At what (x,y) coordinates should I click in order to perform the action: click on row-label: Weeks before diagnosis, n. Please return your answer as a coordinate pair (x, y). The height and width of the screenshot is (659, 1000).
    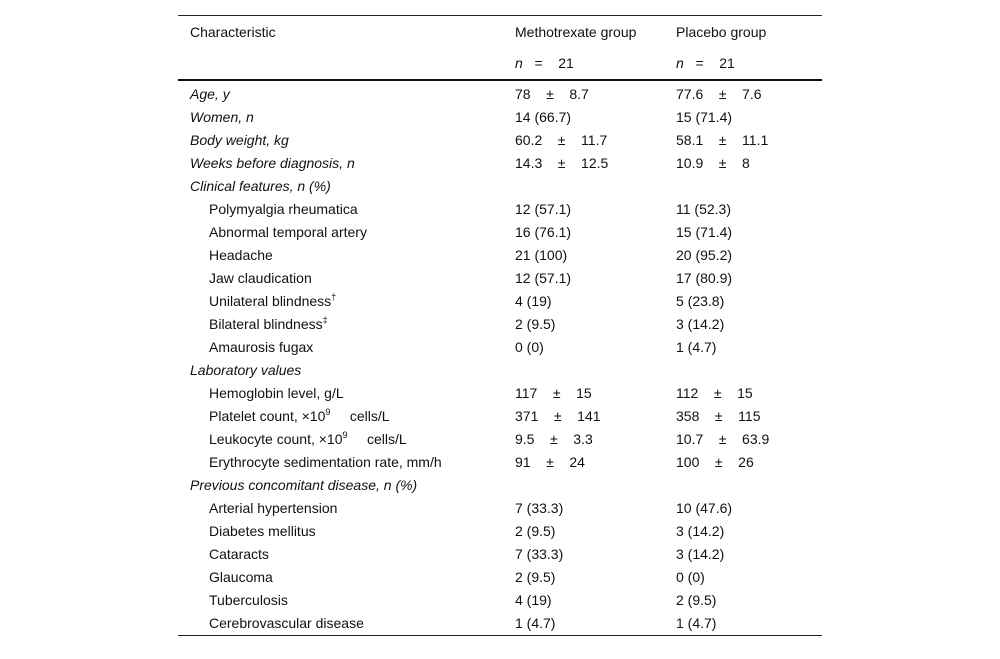
    Looking at the image, I should click on (272, 163).